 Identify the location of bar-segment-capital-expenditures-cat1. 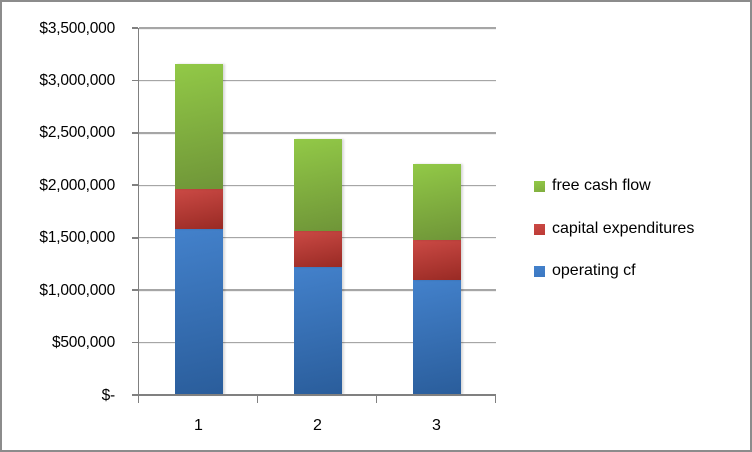
(198, 209).